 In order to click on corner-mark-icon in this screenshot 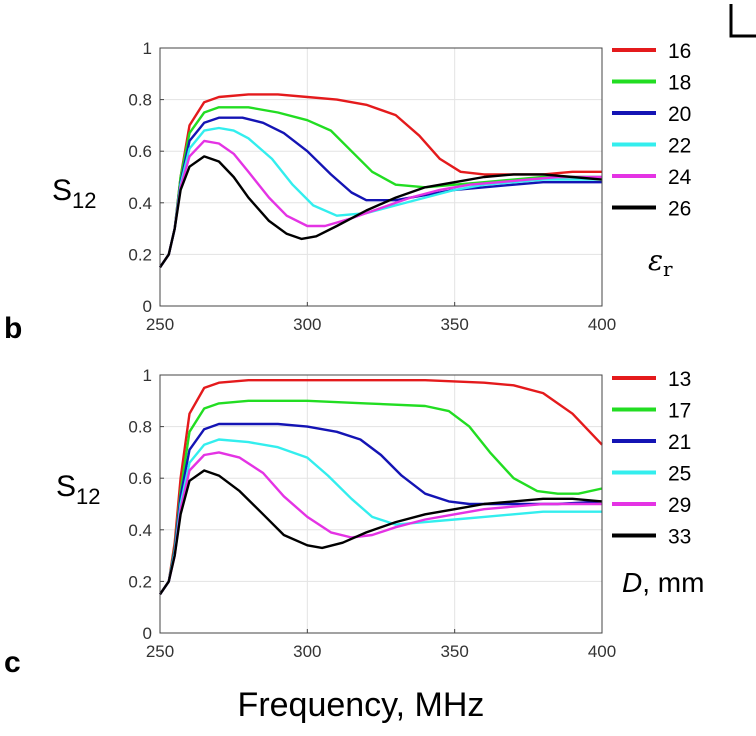, I will do `click(742, 21)`.